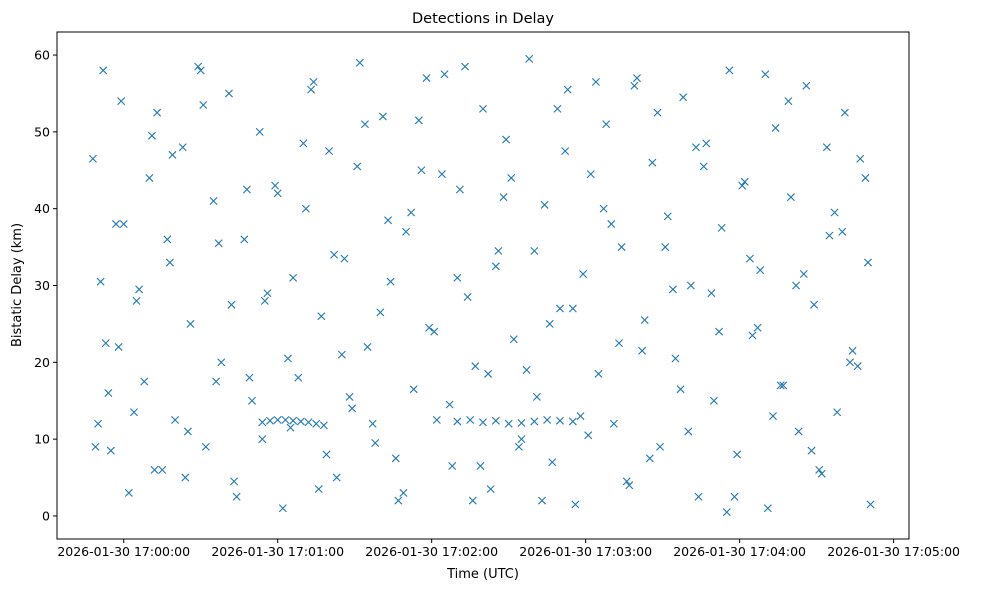  What do you see at coordinates (45, 285) in the screenshot?
I see `y-axis-ticks: 0 10 20 30 40 50 60` at bounding box center [45, 285].